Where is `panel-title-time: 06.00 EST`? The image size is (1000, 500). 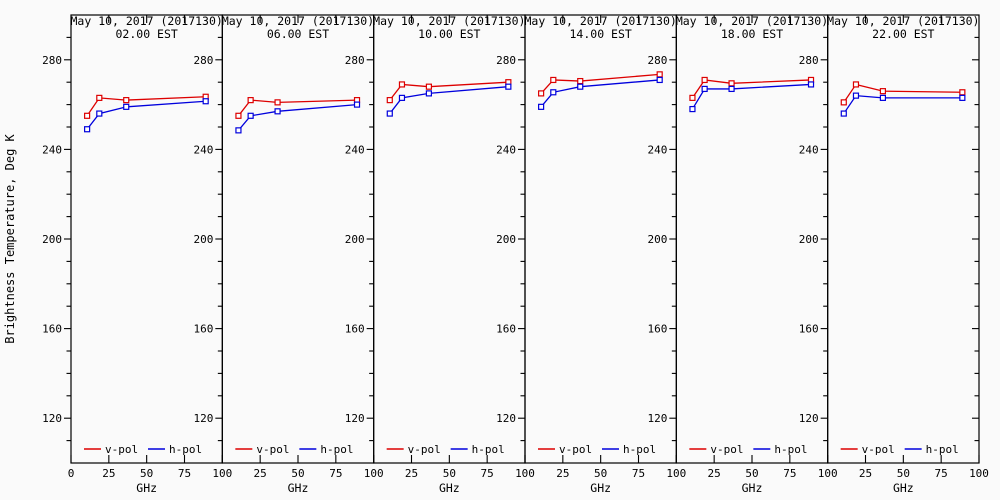 panel-title-time: 06.00 EST is located at coordinates (298, 34).